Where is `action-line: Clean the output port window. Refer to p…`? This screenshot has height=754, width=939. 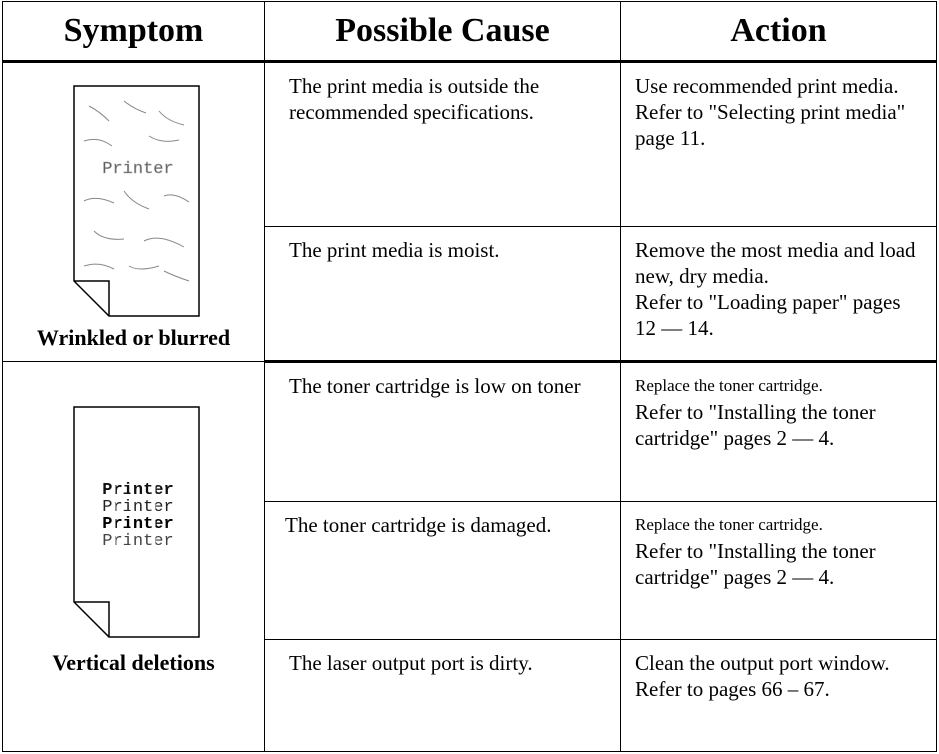 action-line: Clean the output port window. Refer to p… is located at coordinates (768, 676).